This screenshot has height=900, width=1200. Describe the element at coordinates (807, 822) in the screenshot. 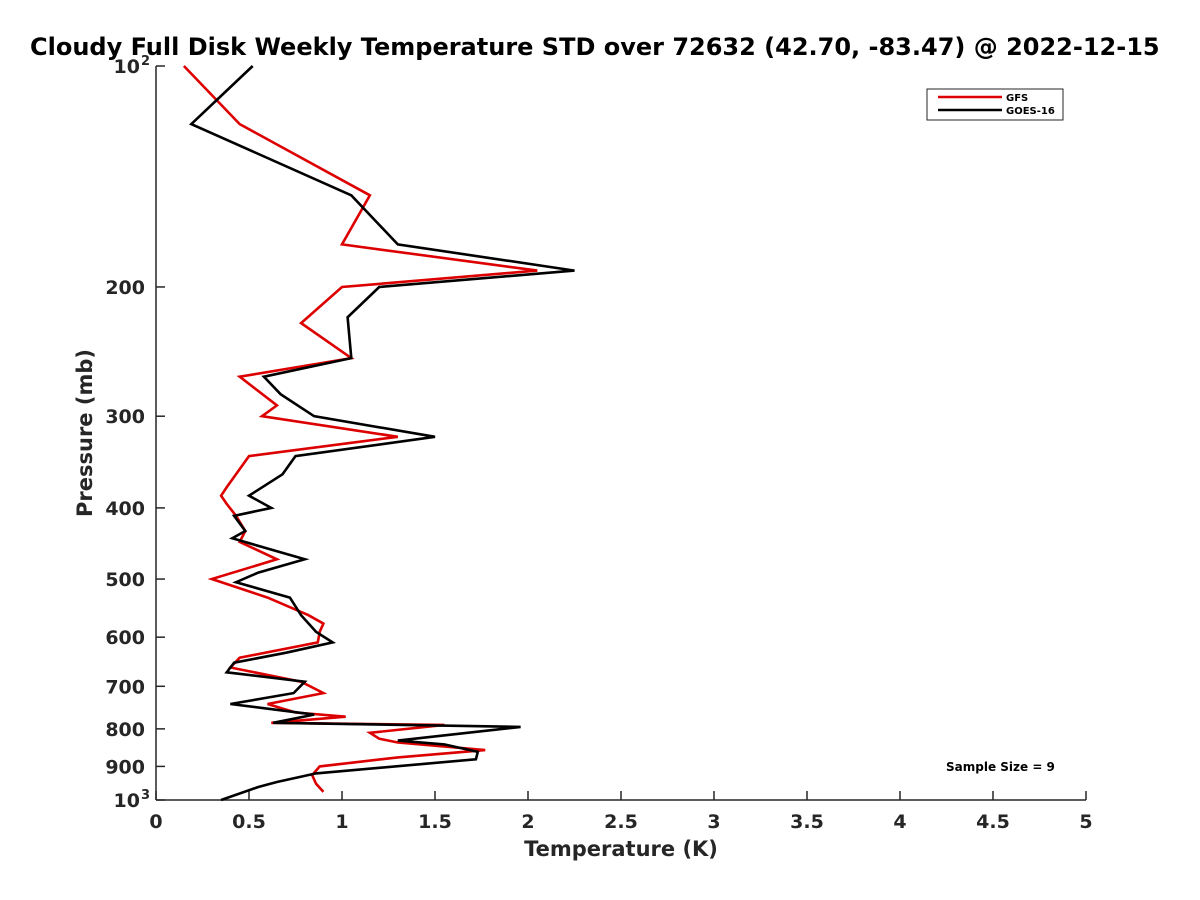

I see `x-tick-label: 3.5` at that location.